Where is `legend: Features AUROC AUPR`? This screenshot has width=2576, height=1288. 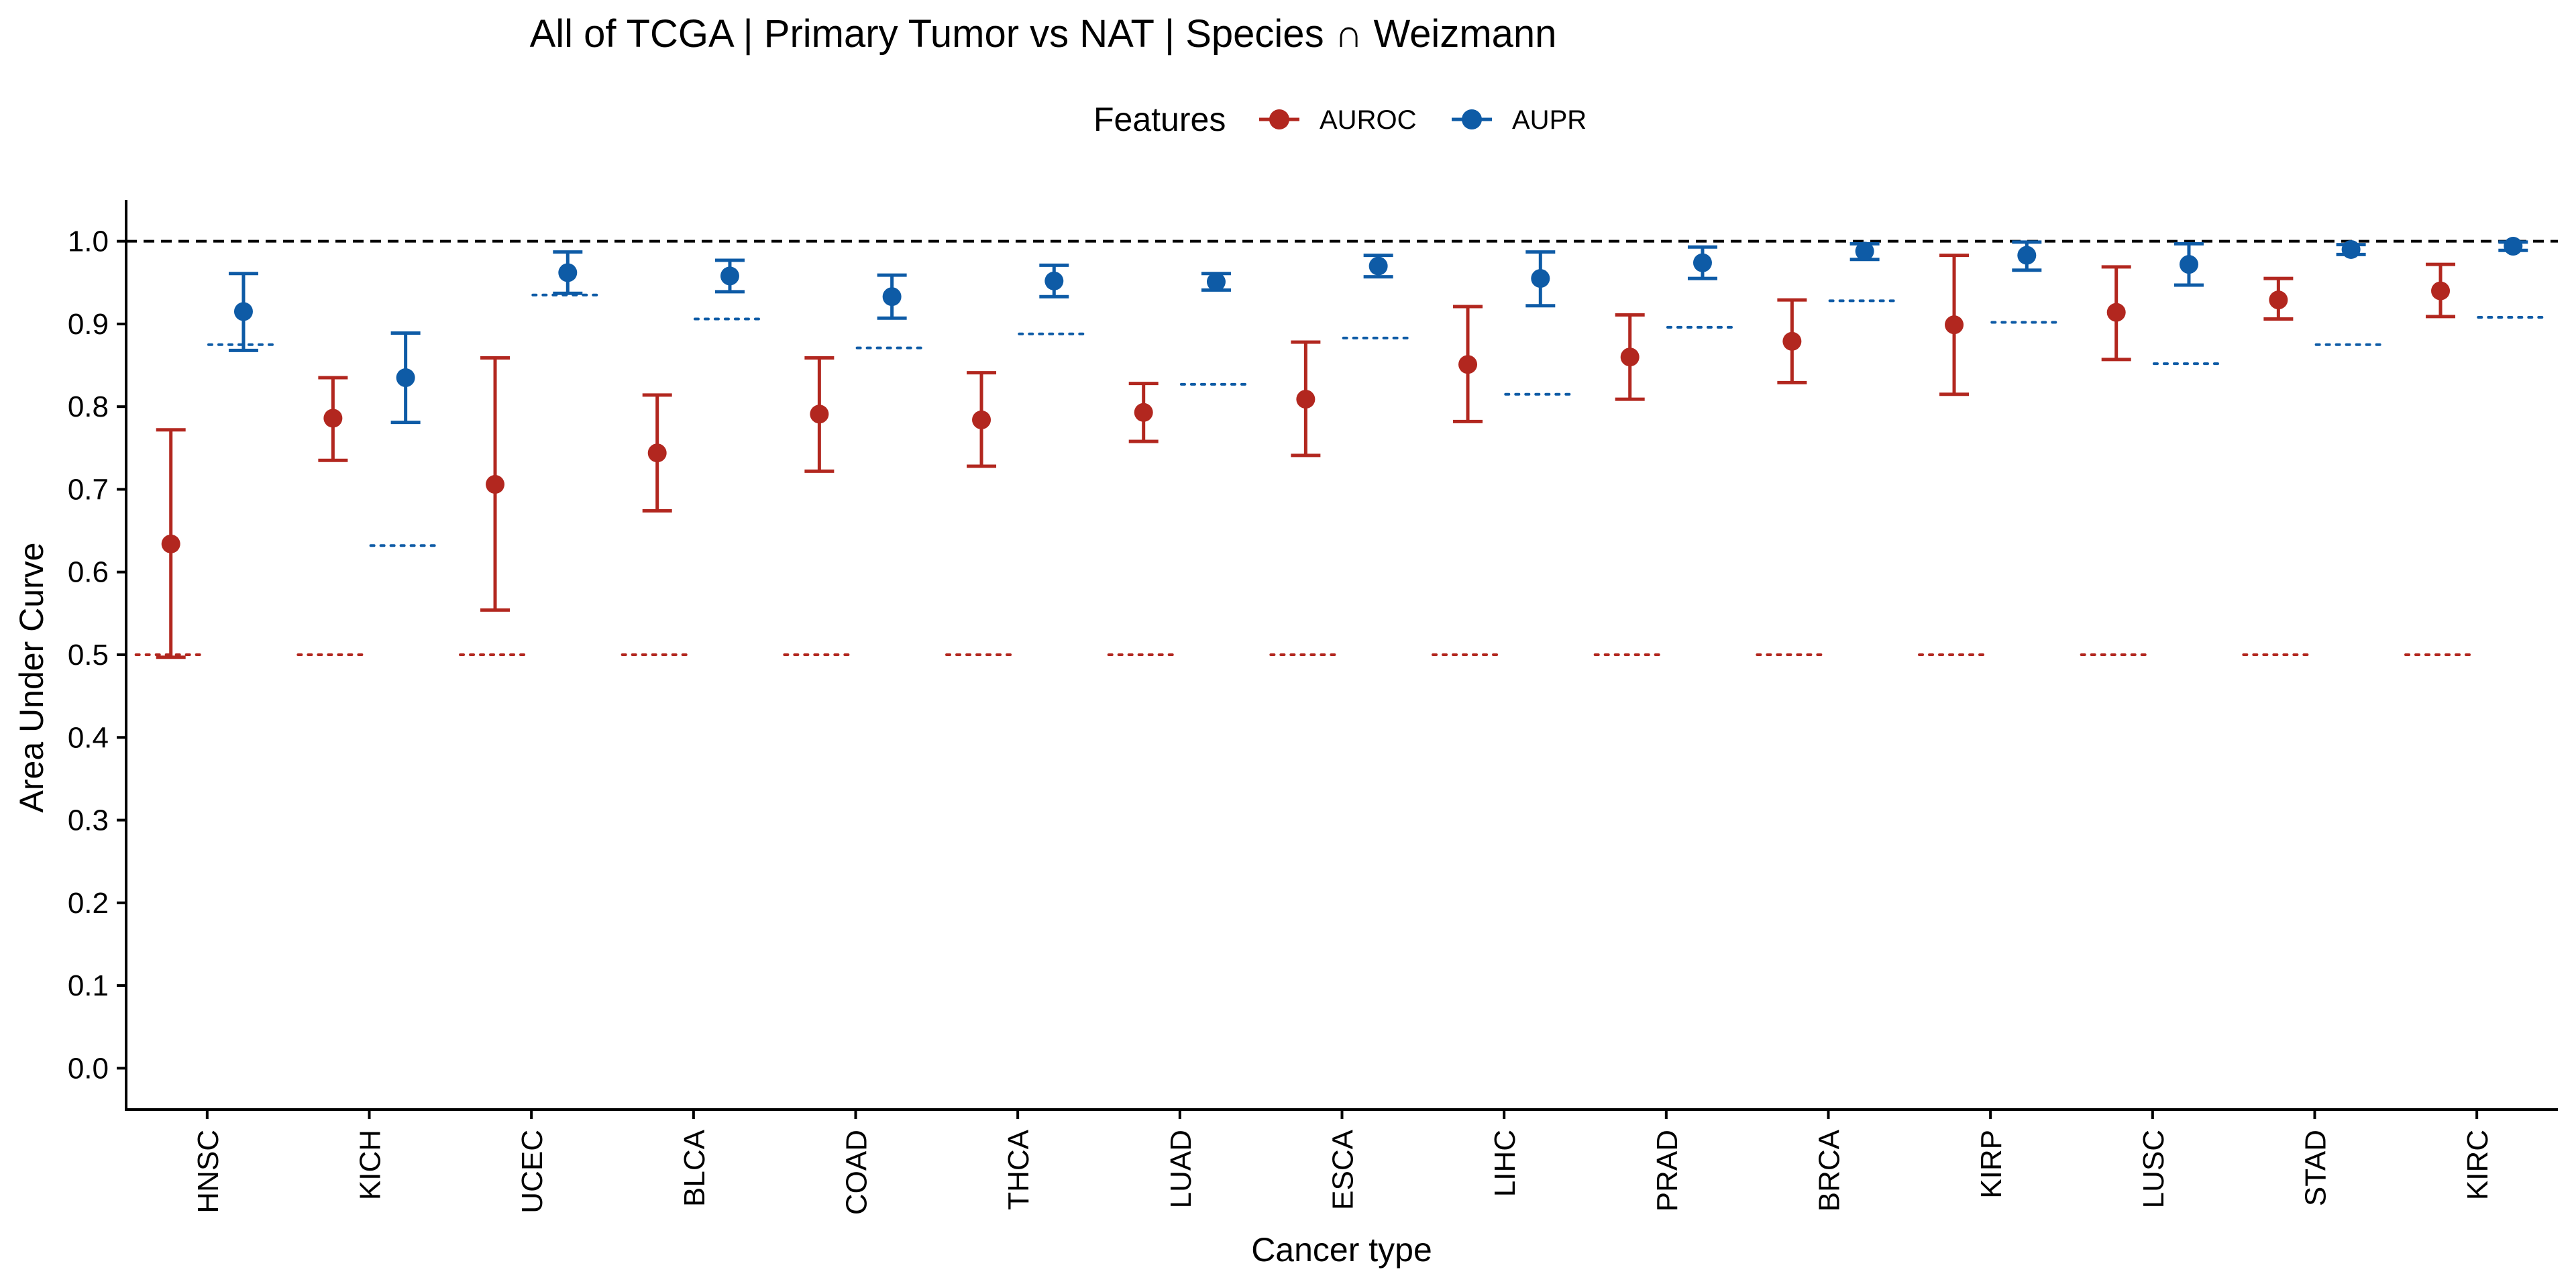
legend: Features AUROC AUPR is located at coordinates (1340, 119).